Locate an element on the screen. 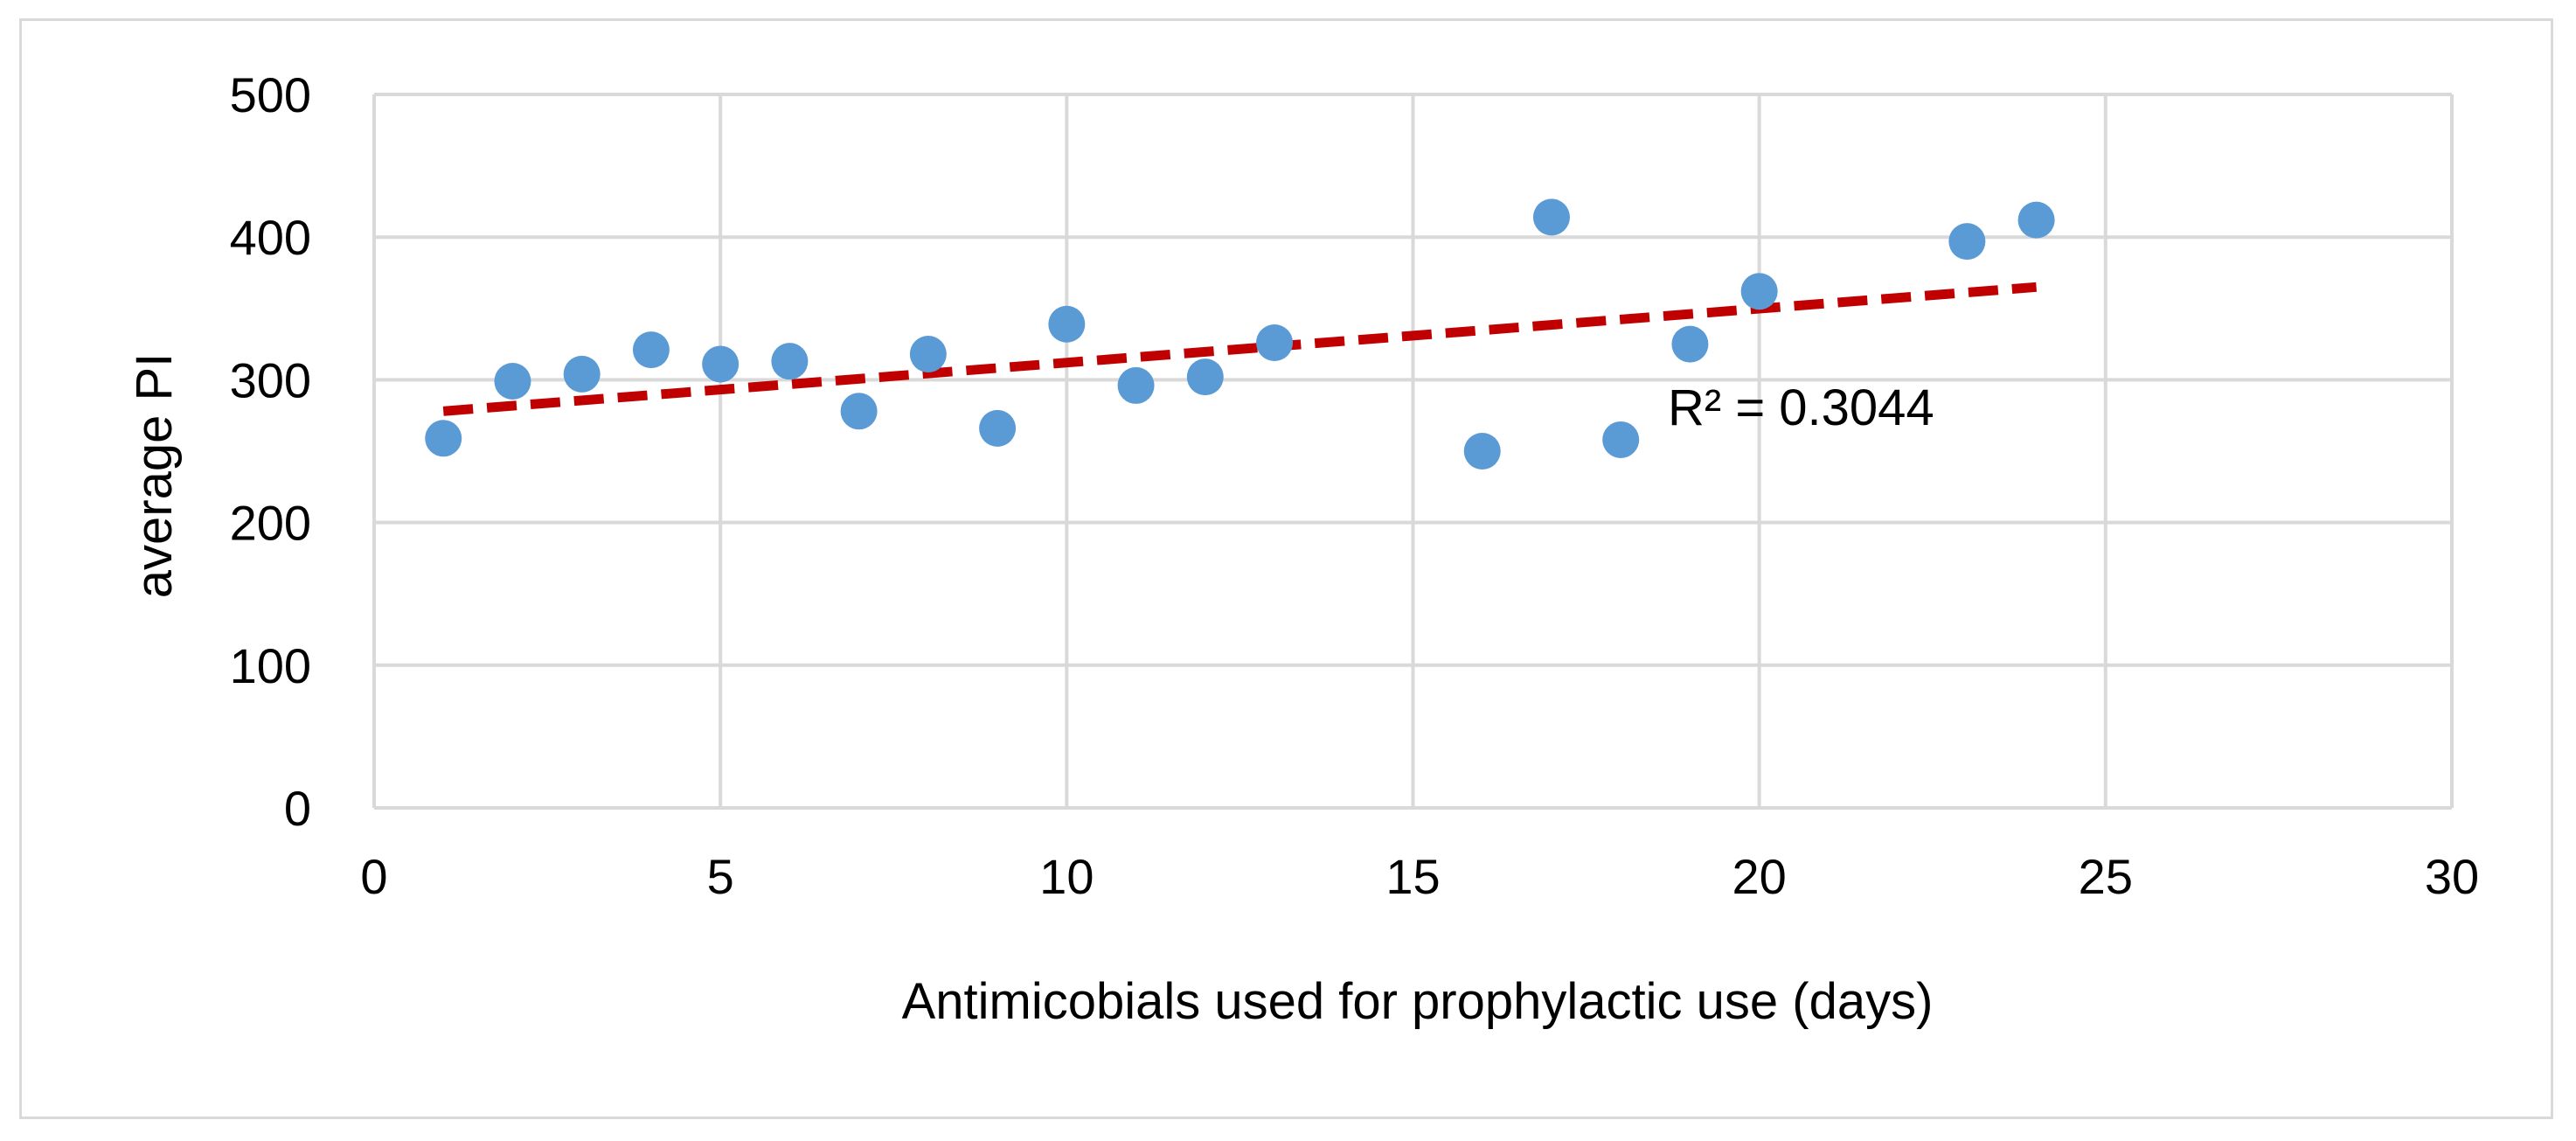  y-tick-label: 100 is located at coordinates (270, 666).